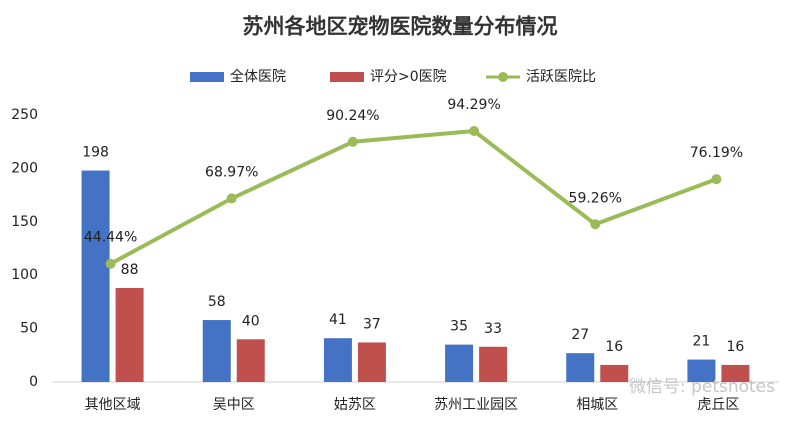  What do you see at coordinates (24, 222) in the screenshot?
I see `y-tick-label: 150` at bounding box center [24, 222].